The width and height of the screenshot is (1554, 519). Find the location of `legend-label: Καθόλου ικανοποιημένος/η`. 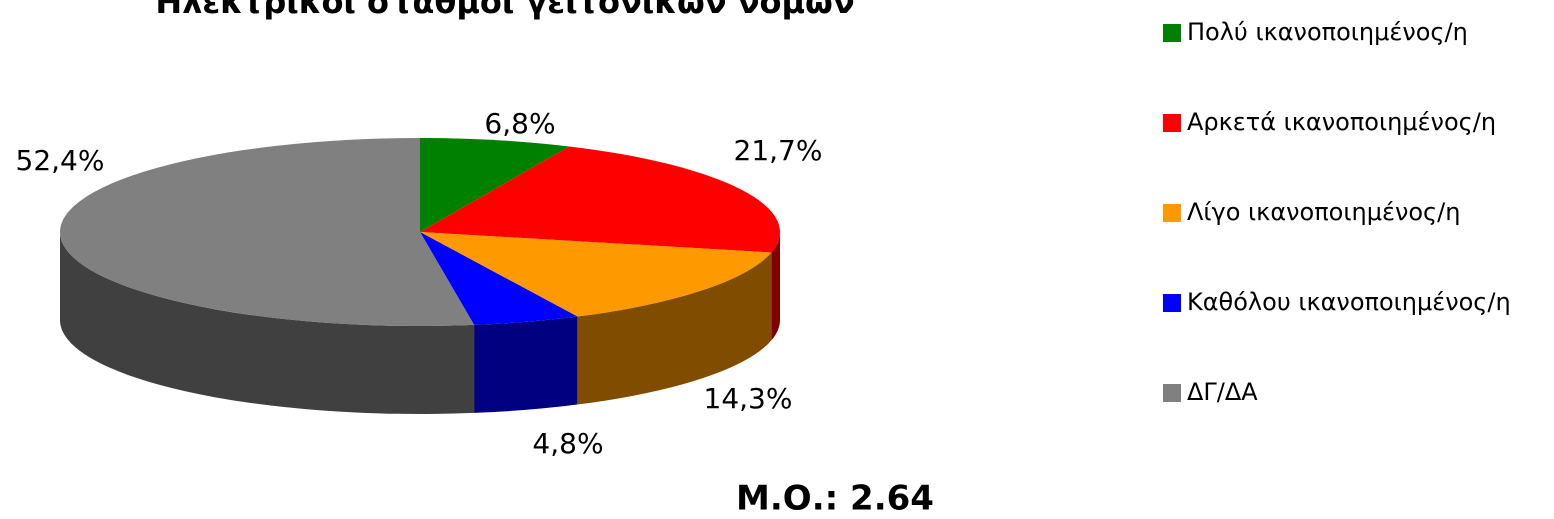

legend-label: Καθόλου ικανοποιημένος/η is located at coordinates (1349, 302).